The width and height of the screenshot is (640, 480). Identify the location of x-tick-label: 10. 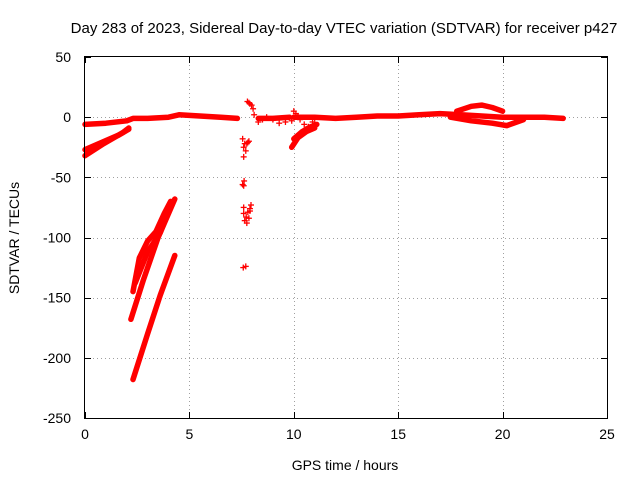
(294, 434).